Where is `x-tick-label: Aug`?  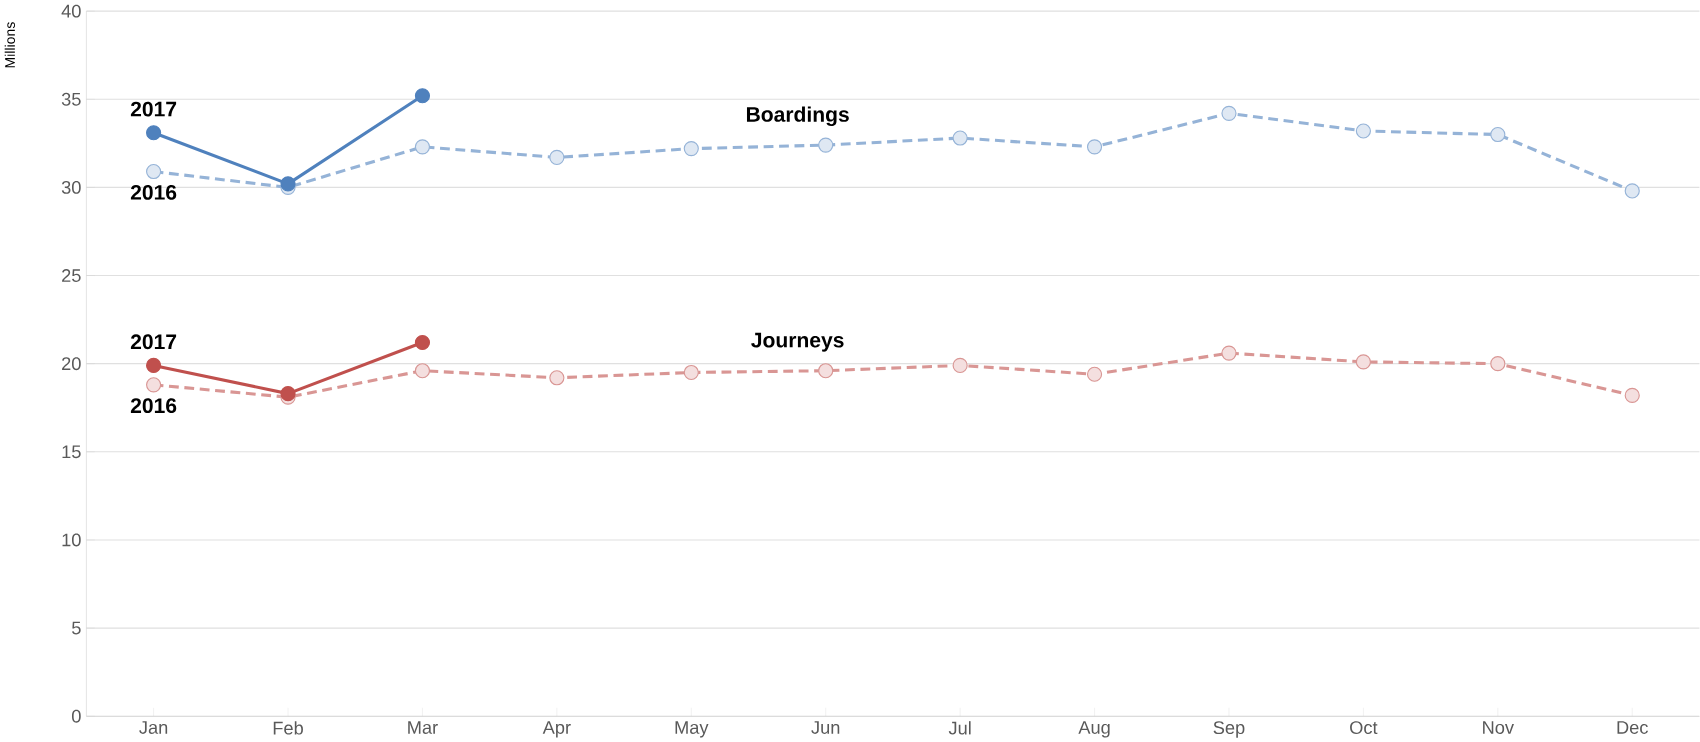 x-tick-label: Aug is located at coordinates (1094, 729).